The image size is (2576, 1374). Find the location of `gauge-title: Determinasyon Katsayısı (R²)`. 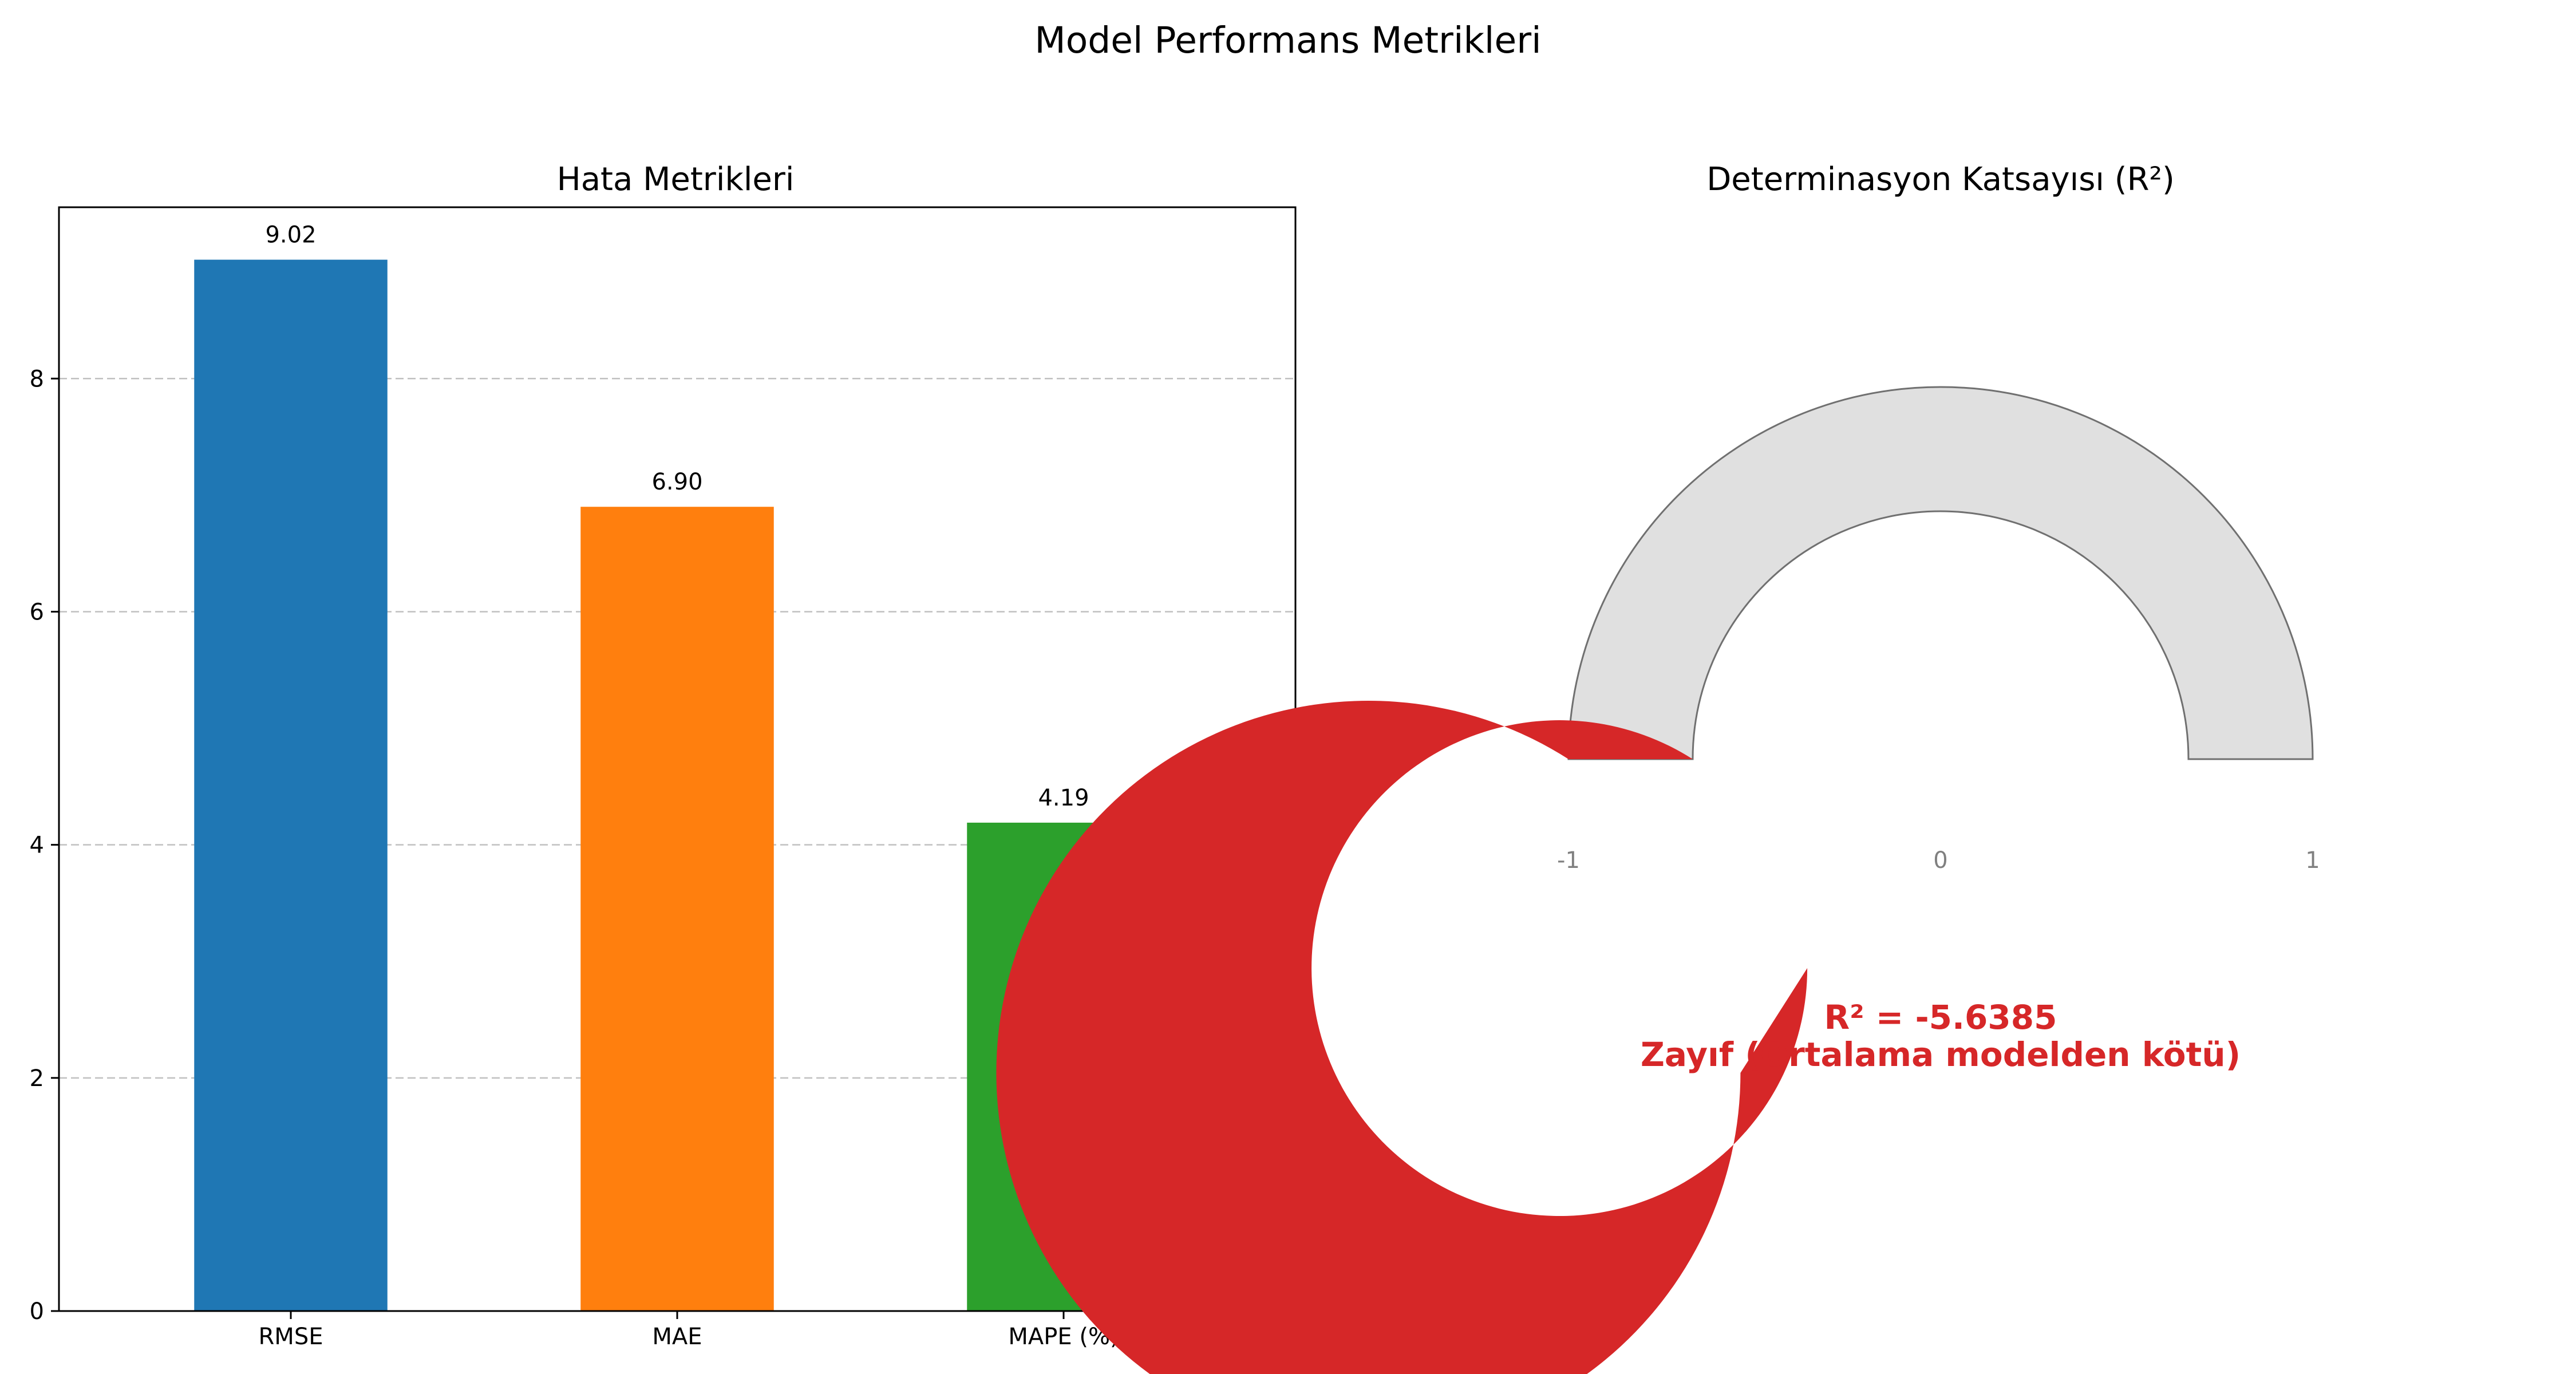

gauge-title: Determinasyon Katsayısı (R²) is located at coordinates (1940, 180).